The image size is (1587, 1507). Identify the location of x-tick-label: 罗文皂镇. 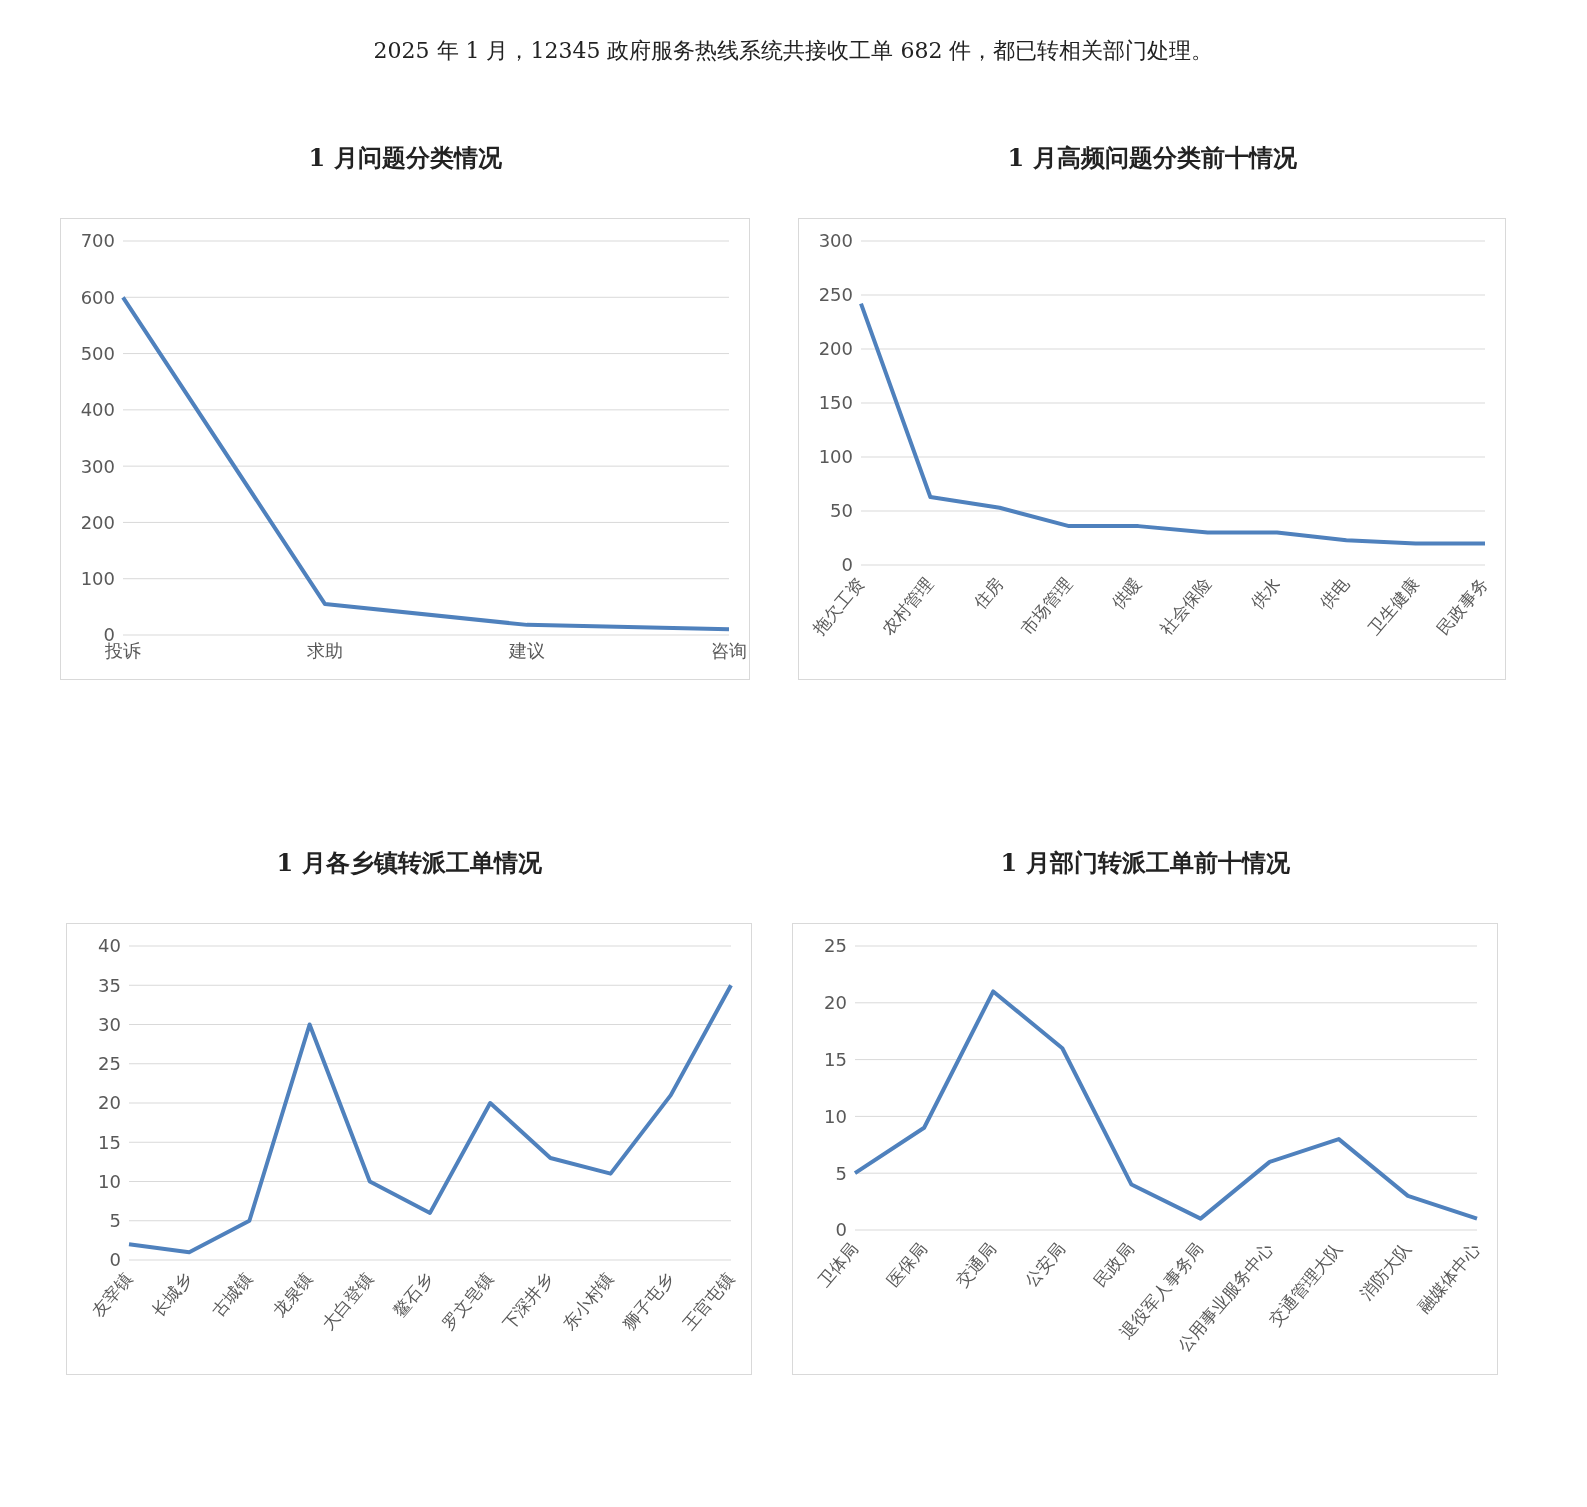
(468, 1301).